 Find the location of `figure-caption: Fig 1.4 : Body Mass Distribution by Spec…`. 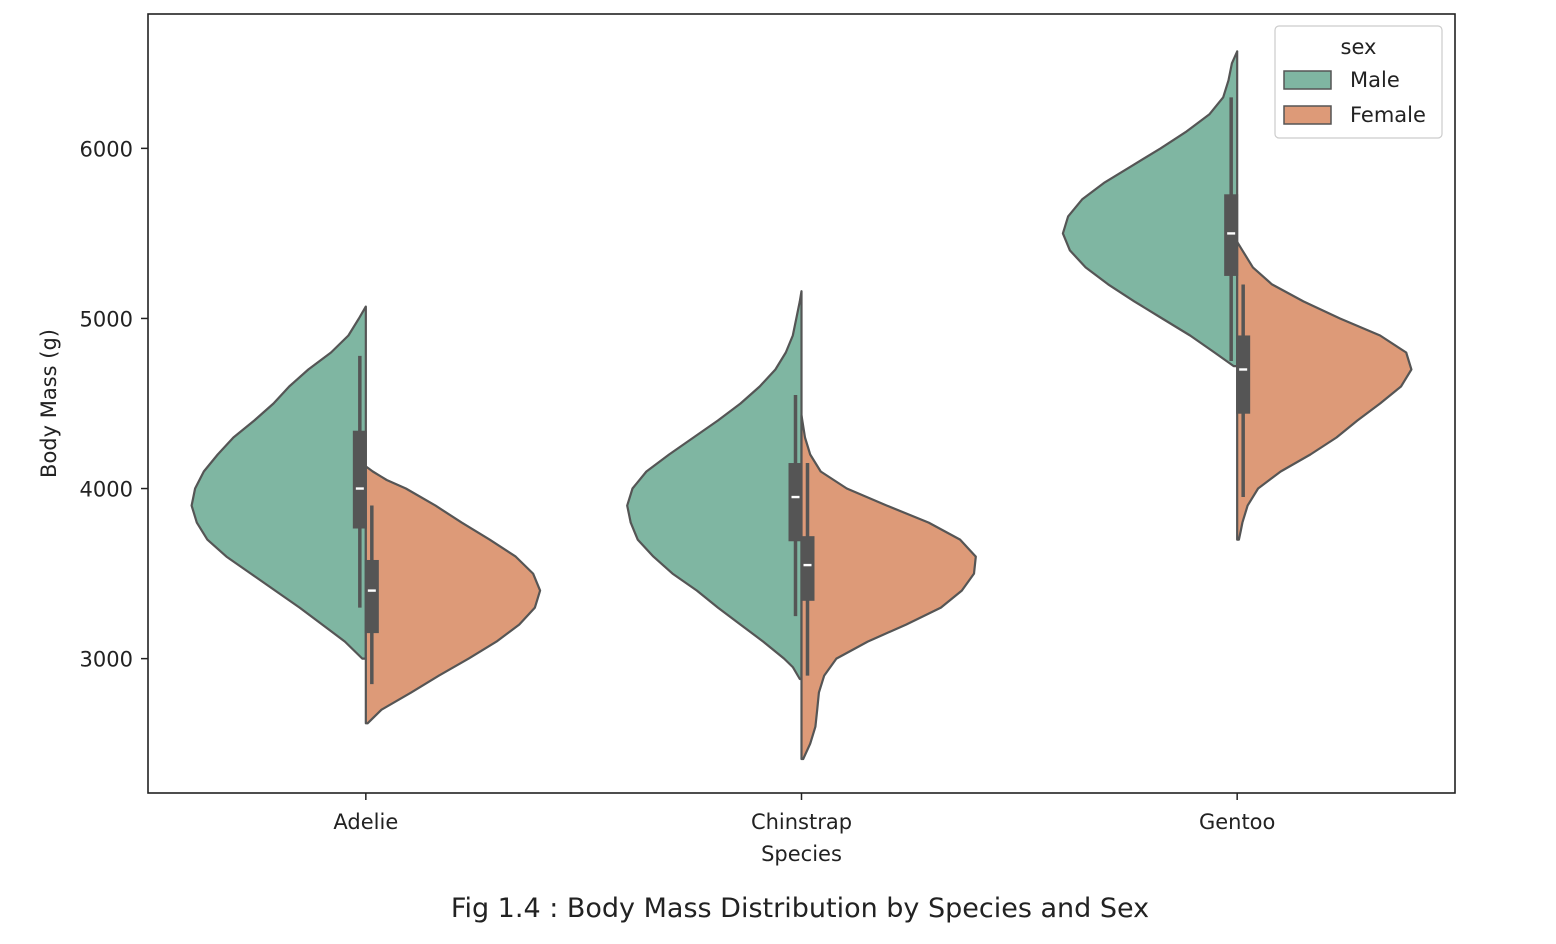

figure-caption: Fig 1.4 : Body Mass Distribution by Spec… is located at coordinates (800, 908).